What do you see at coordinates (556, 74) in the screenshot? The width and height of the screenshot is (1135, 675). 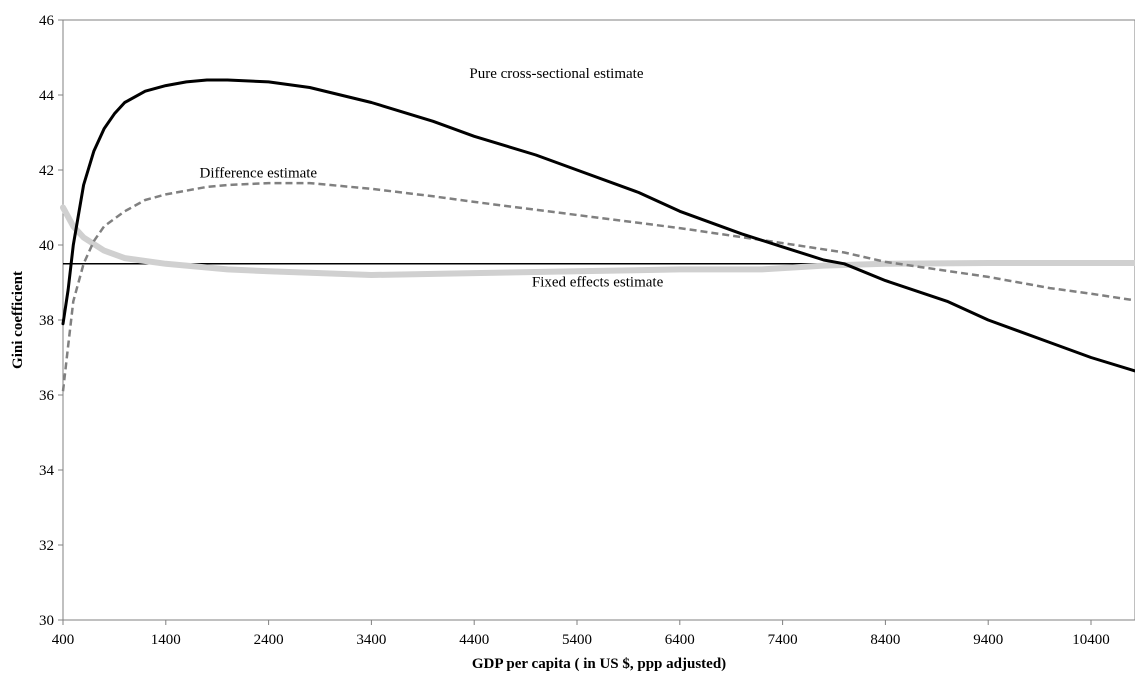 I see `series-annotation: Pure cross-sectional estimate` at bounding box center [556, 74].